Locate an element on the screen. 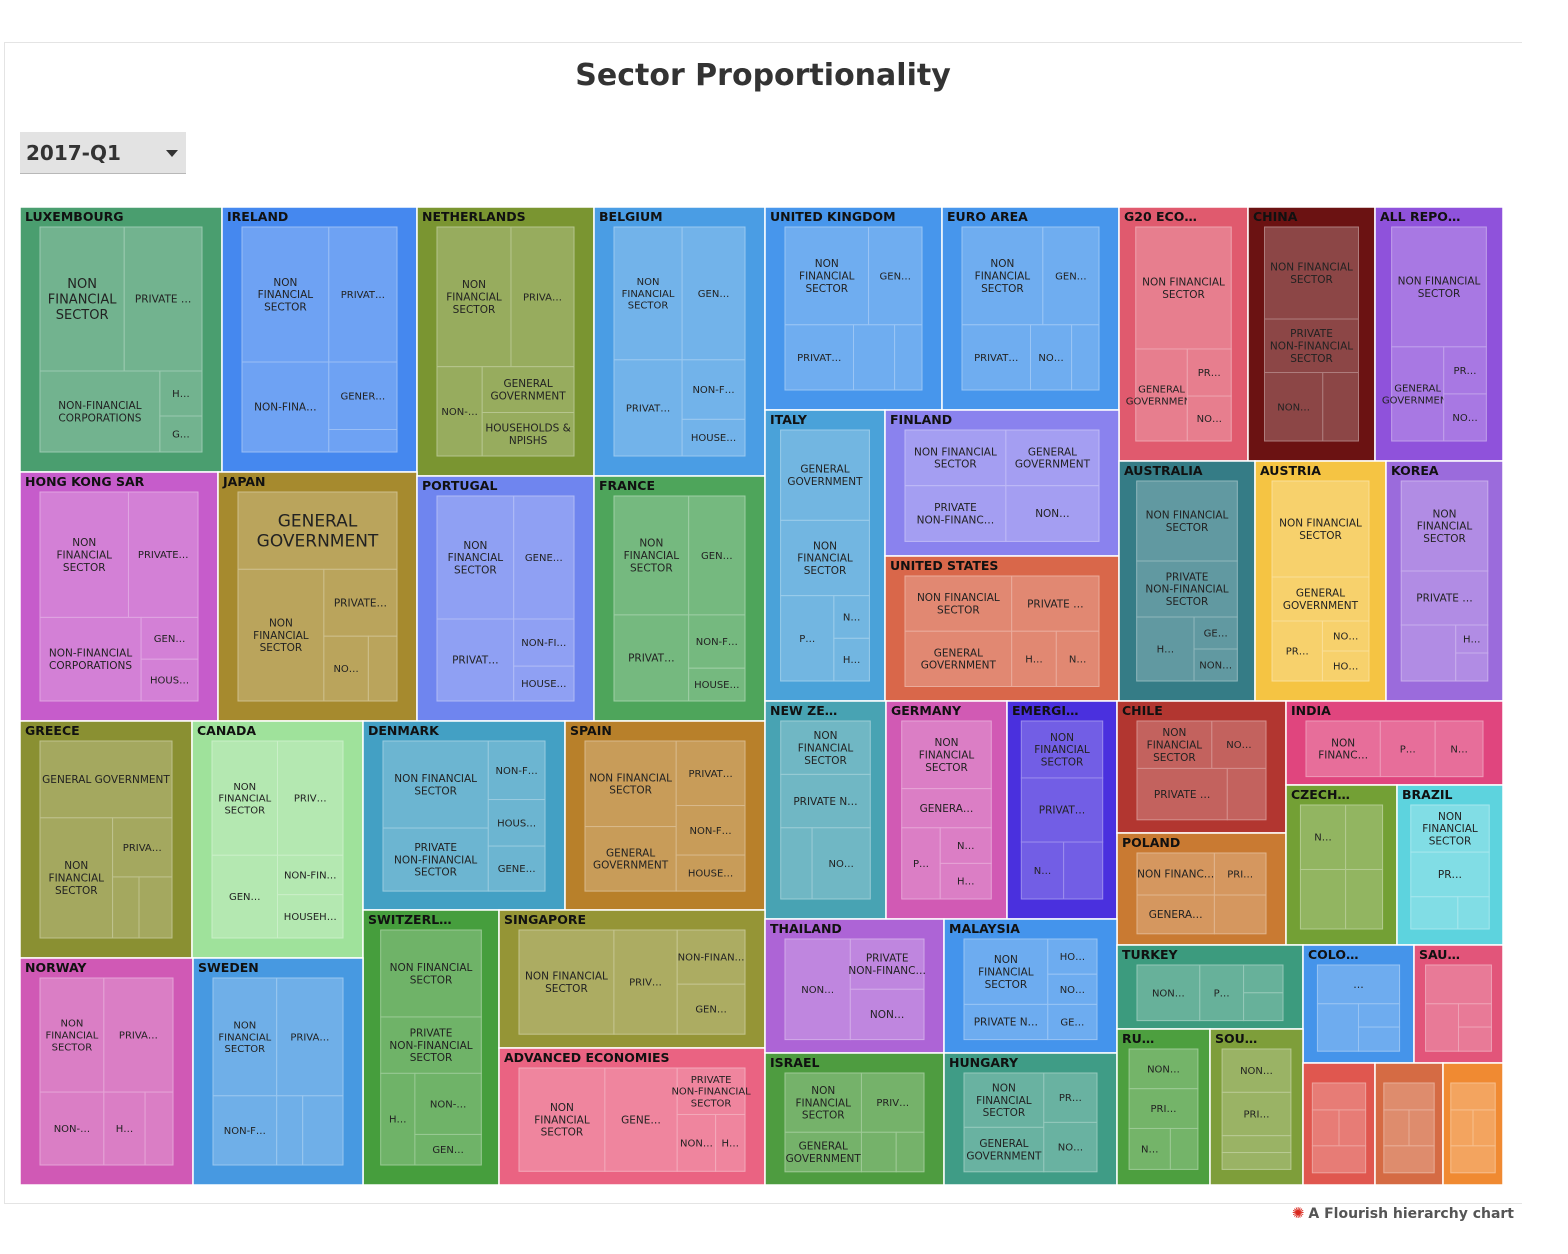 The width and height of the screenshot is (1568, 1254). treemap-group-unl1 is located at coordinates (1339, 1124).